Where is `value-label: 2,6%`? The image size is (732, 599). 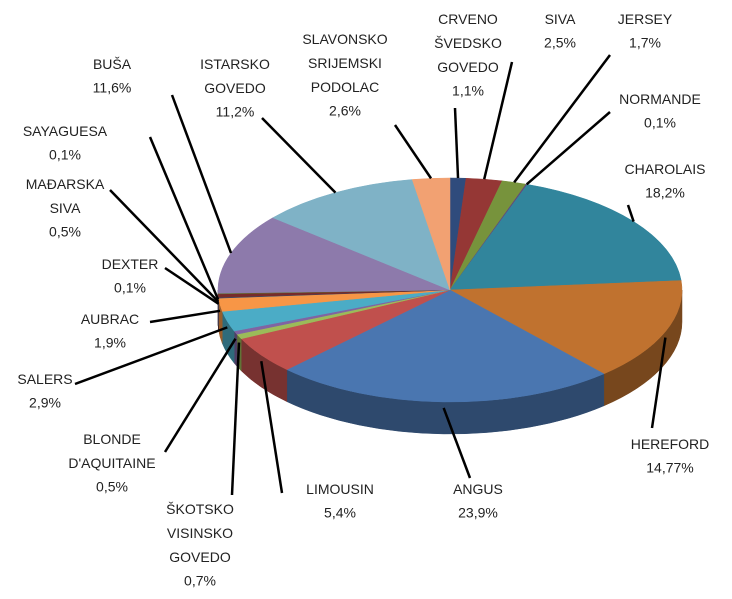 value-label: 2,6% is located at coordinates (345, 111).